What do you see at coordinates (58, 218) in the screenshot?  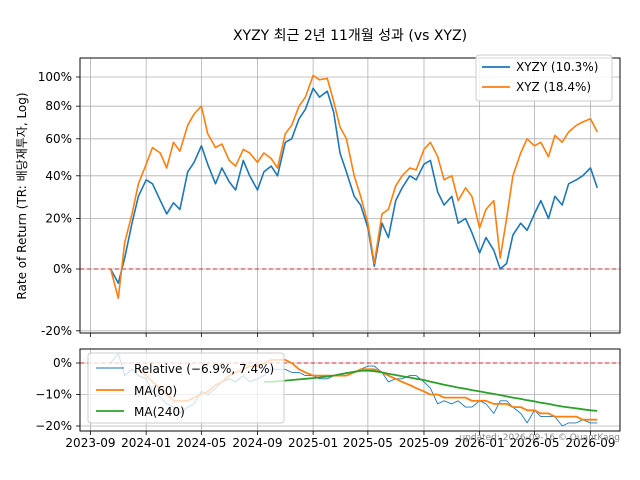 I see `main-y-tick-label: 20%` at bounding box center [58, 218].